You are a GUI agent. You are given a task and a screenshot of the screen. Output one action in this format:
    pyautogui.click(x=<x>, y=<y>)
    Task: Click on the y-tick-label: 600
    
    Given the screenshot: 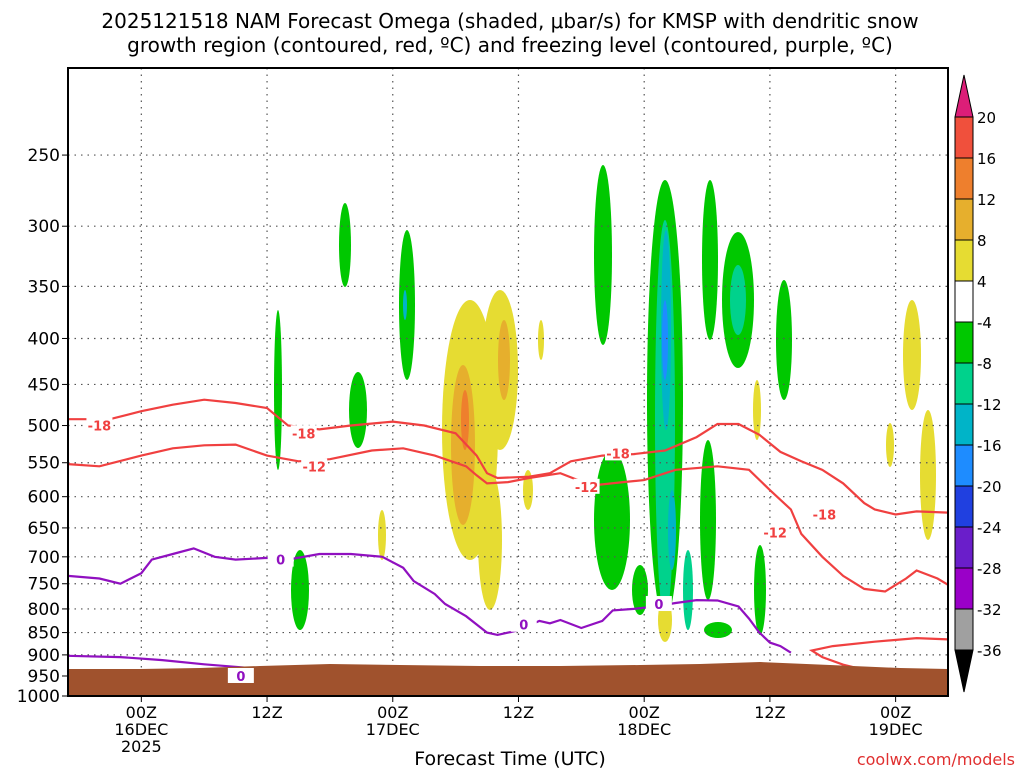 What is the action you would take?
    pyautogui.click(x=44, y=498)
    